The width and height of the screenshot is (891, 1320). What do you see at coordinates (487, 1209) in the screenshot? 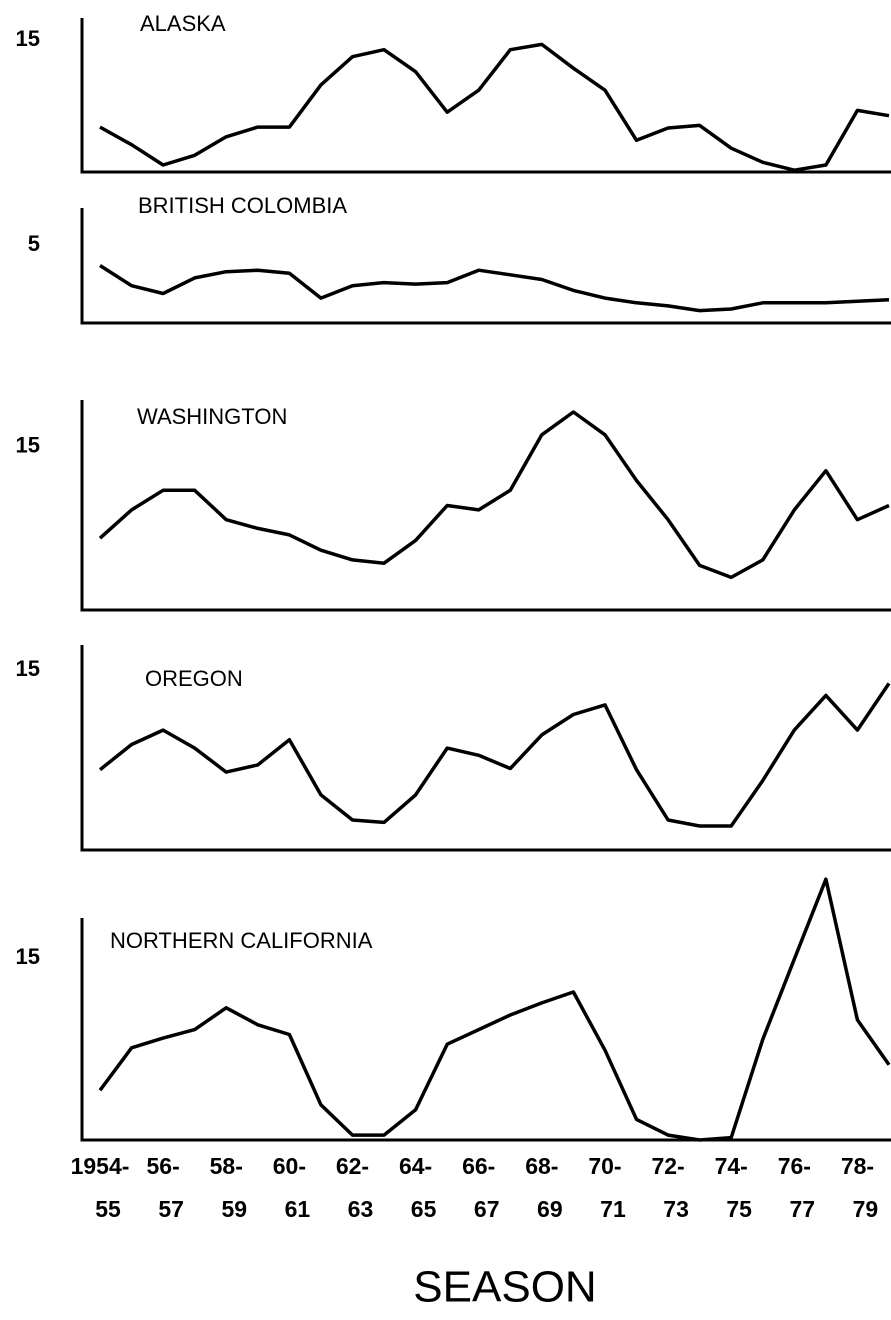
I see `x-tick-label: 67` at bounding box center [487, 1209].